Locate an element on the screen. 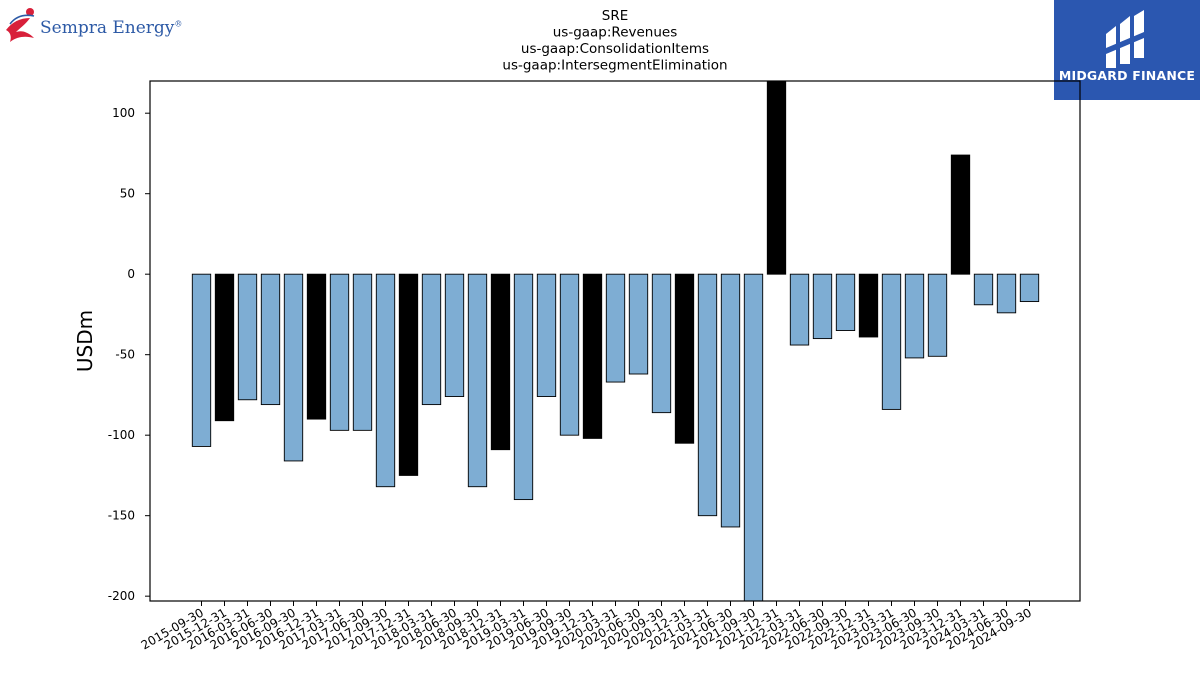  sempra-energy-logo: Sempra Energy® is located at coordinates (93, 25).